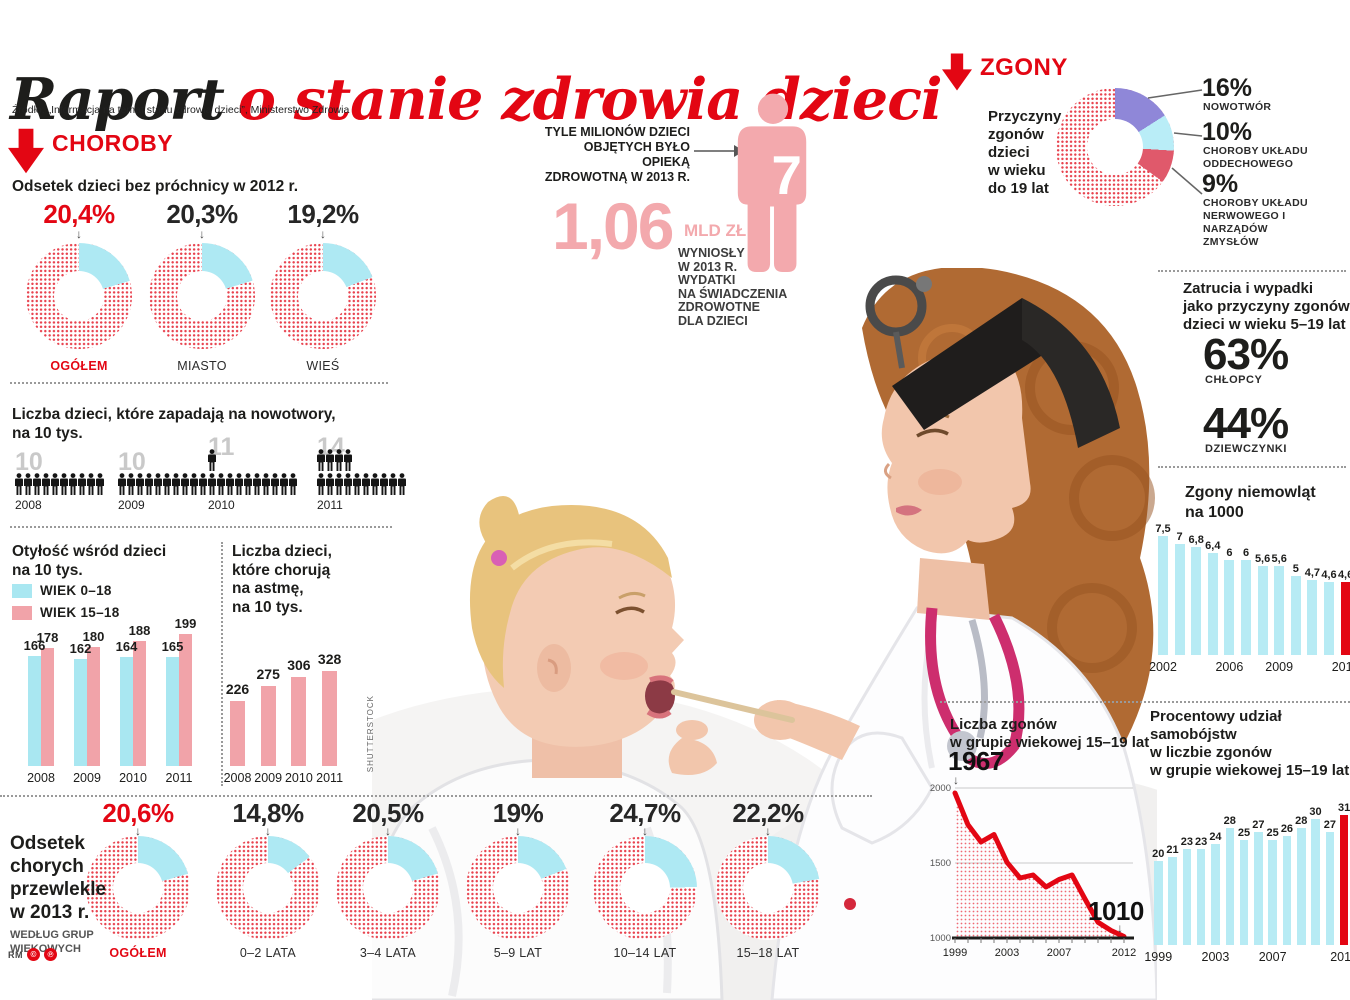  Describe the element at coordinates (34, 645) in the screenshot. I see `bar-value: 166` at that location.